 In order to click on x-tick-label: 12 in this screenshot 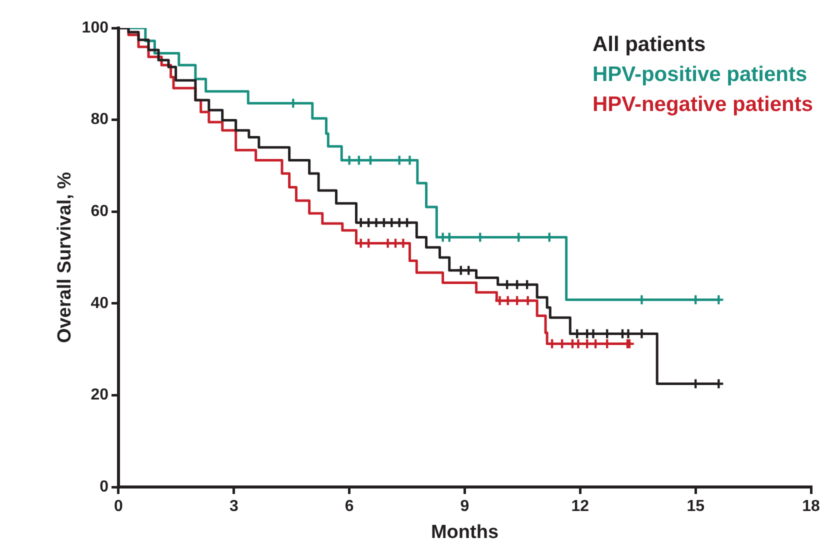, I will do `click(580, 507)`.